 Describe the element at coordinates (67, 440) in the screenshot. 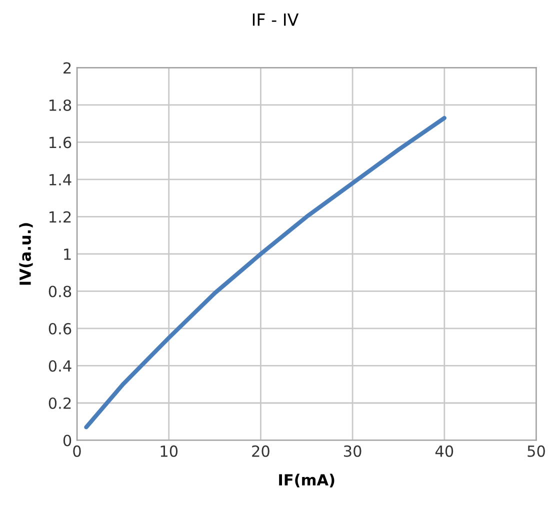

I see `y-tick-label: 0` at that location.